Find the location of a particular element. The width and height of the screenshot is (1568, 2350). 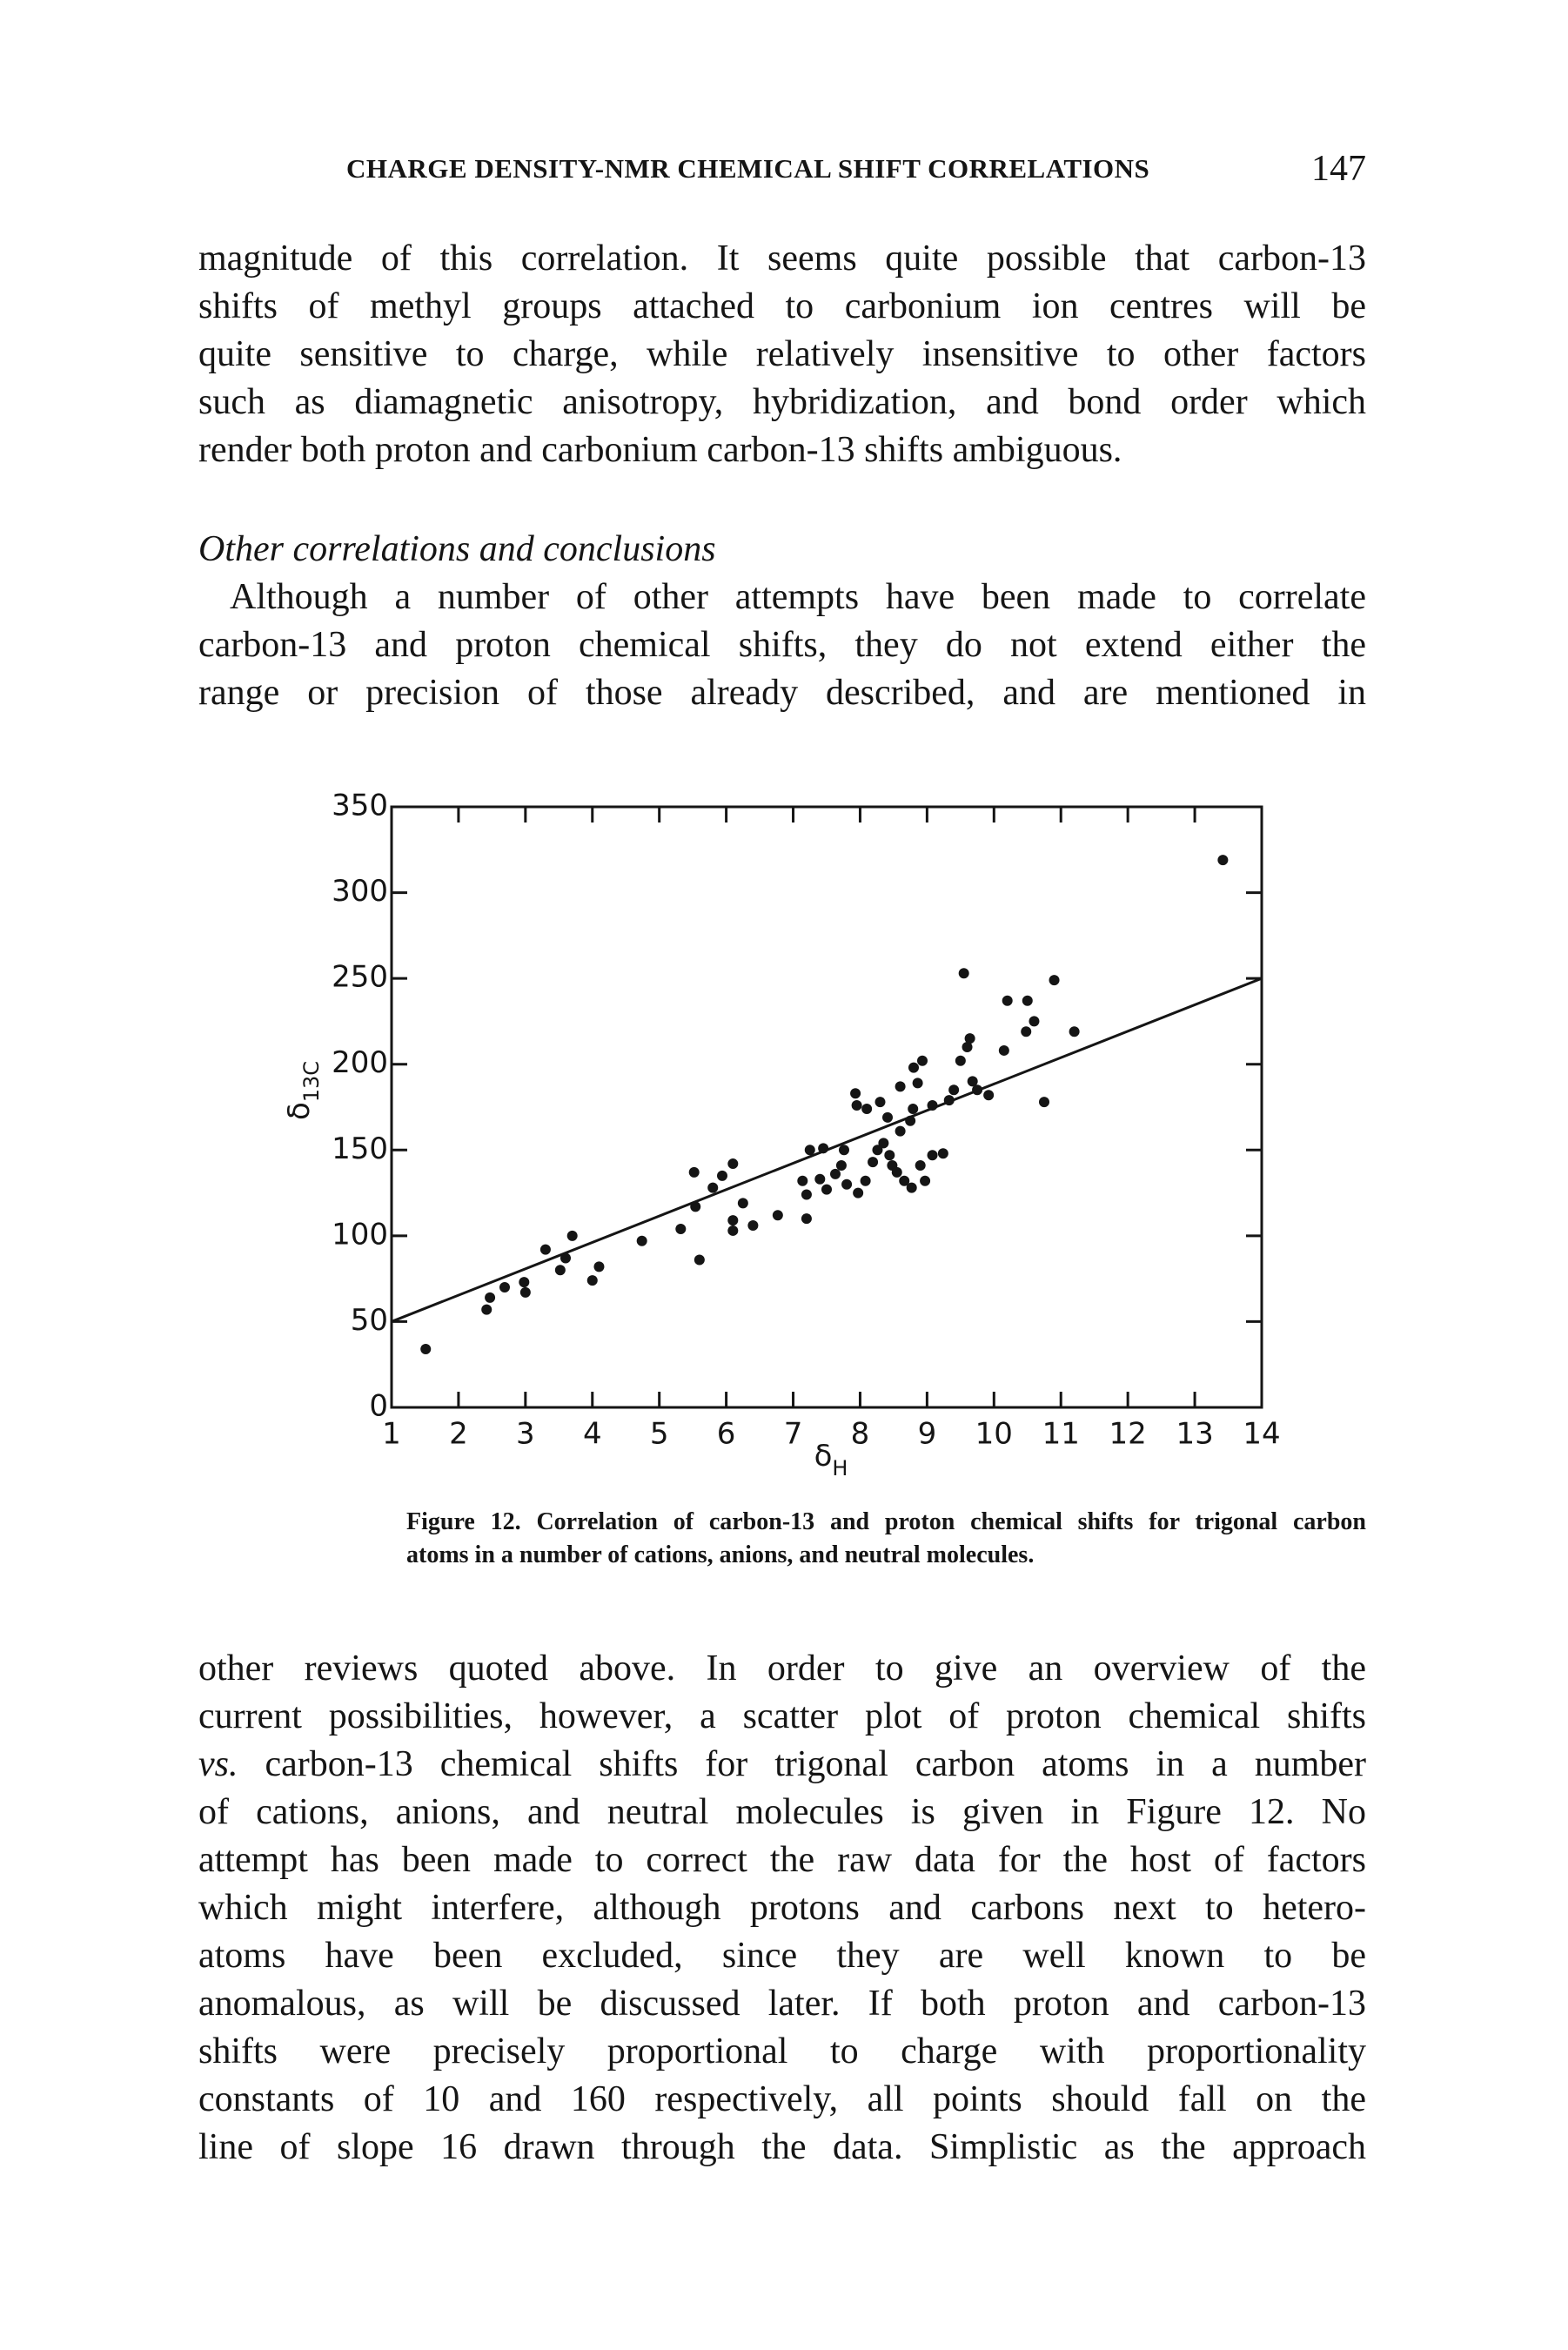

x-axis-label: δH is located at coordinates (831, 1460).